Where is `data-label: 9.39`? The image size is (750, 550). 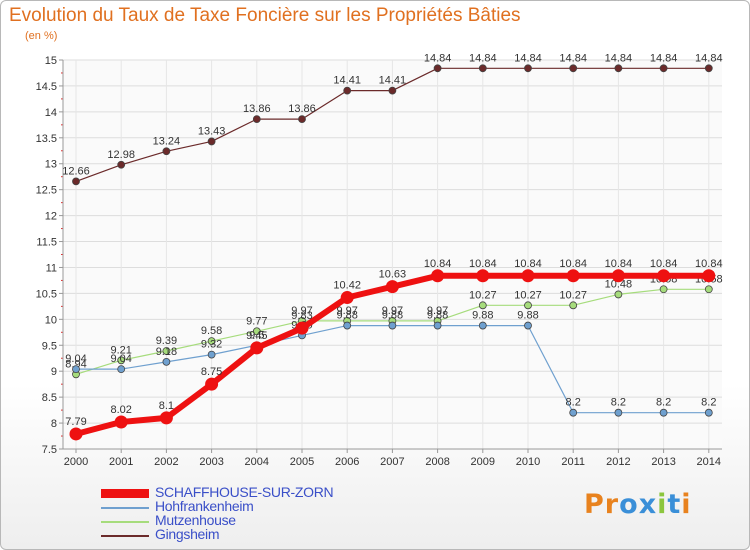
data-label: 9.39 is located at coordinates (166, 341).